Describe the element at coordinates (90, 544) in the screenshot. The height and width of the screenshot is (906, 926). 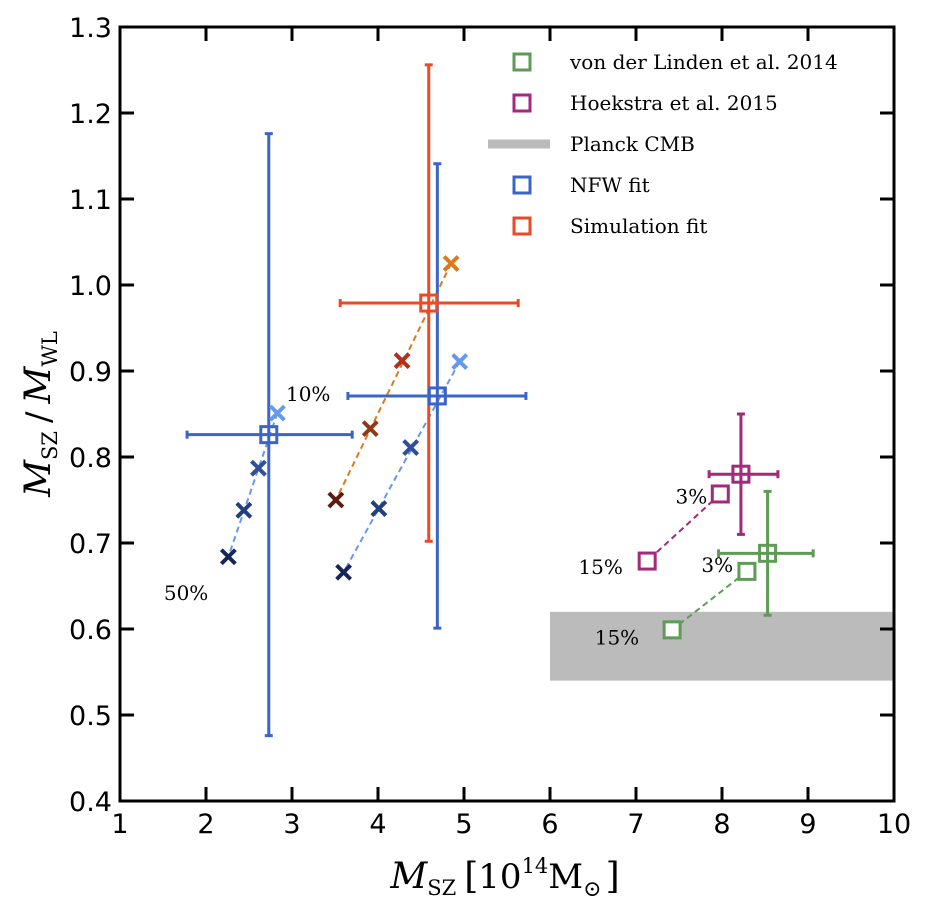
I see `y-tick-label: 0.7` at that location.